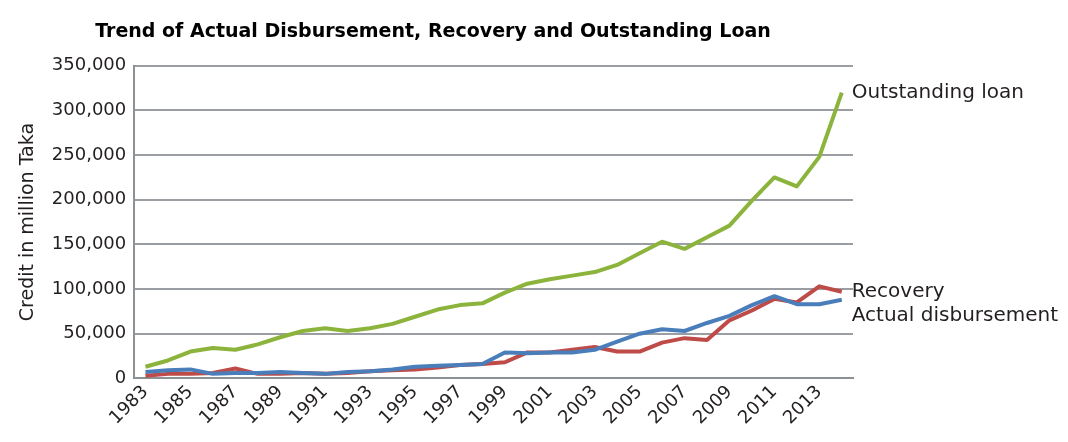 The height and width of the screenshot is (442, 1068). Describe the element at coordinates (898, 289) in the screenshot. I see `series-label: Recovery` at that location.